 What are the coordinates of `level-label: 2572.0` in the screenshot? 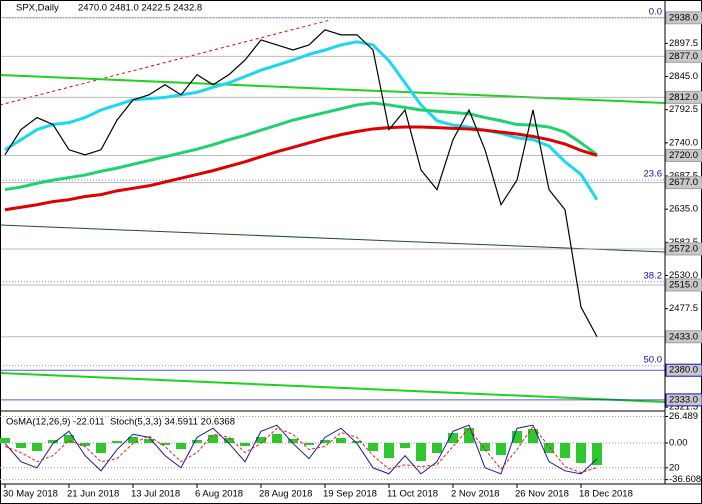 It's located at (683, 248).